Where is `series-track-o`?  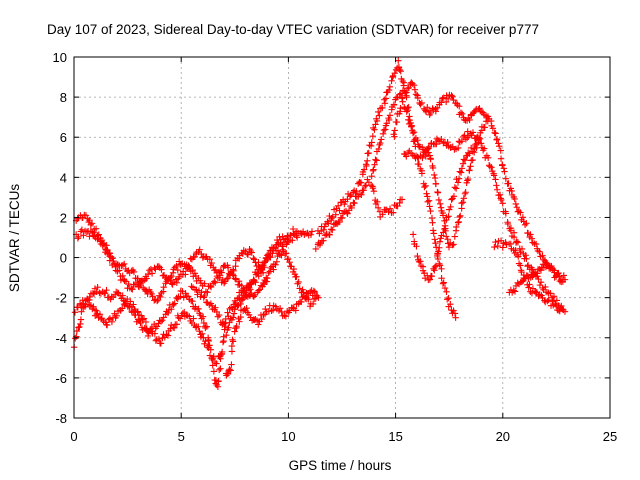 series-track-o is located at coordinates (244, 282).